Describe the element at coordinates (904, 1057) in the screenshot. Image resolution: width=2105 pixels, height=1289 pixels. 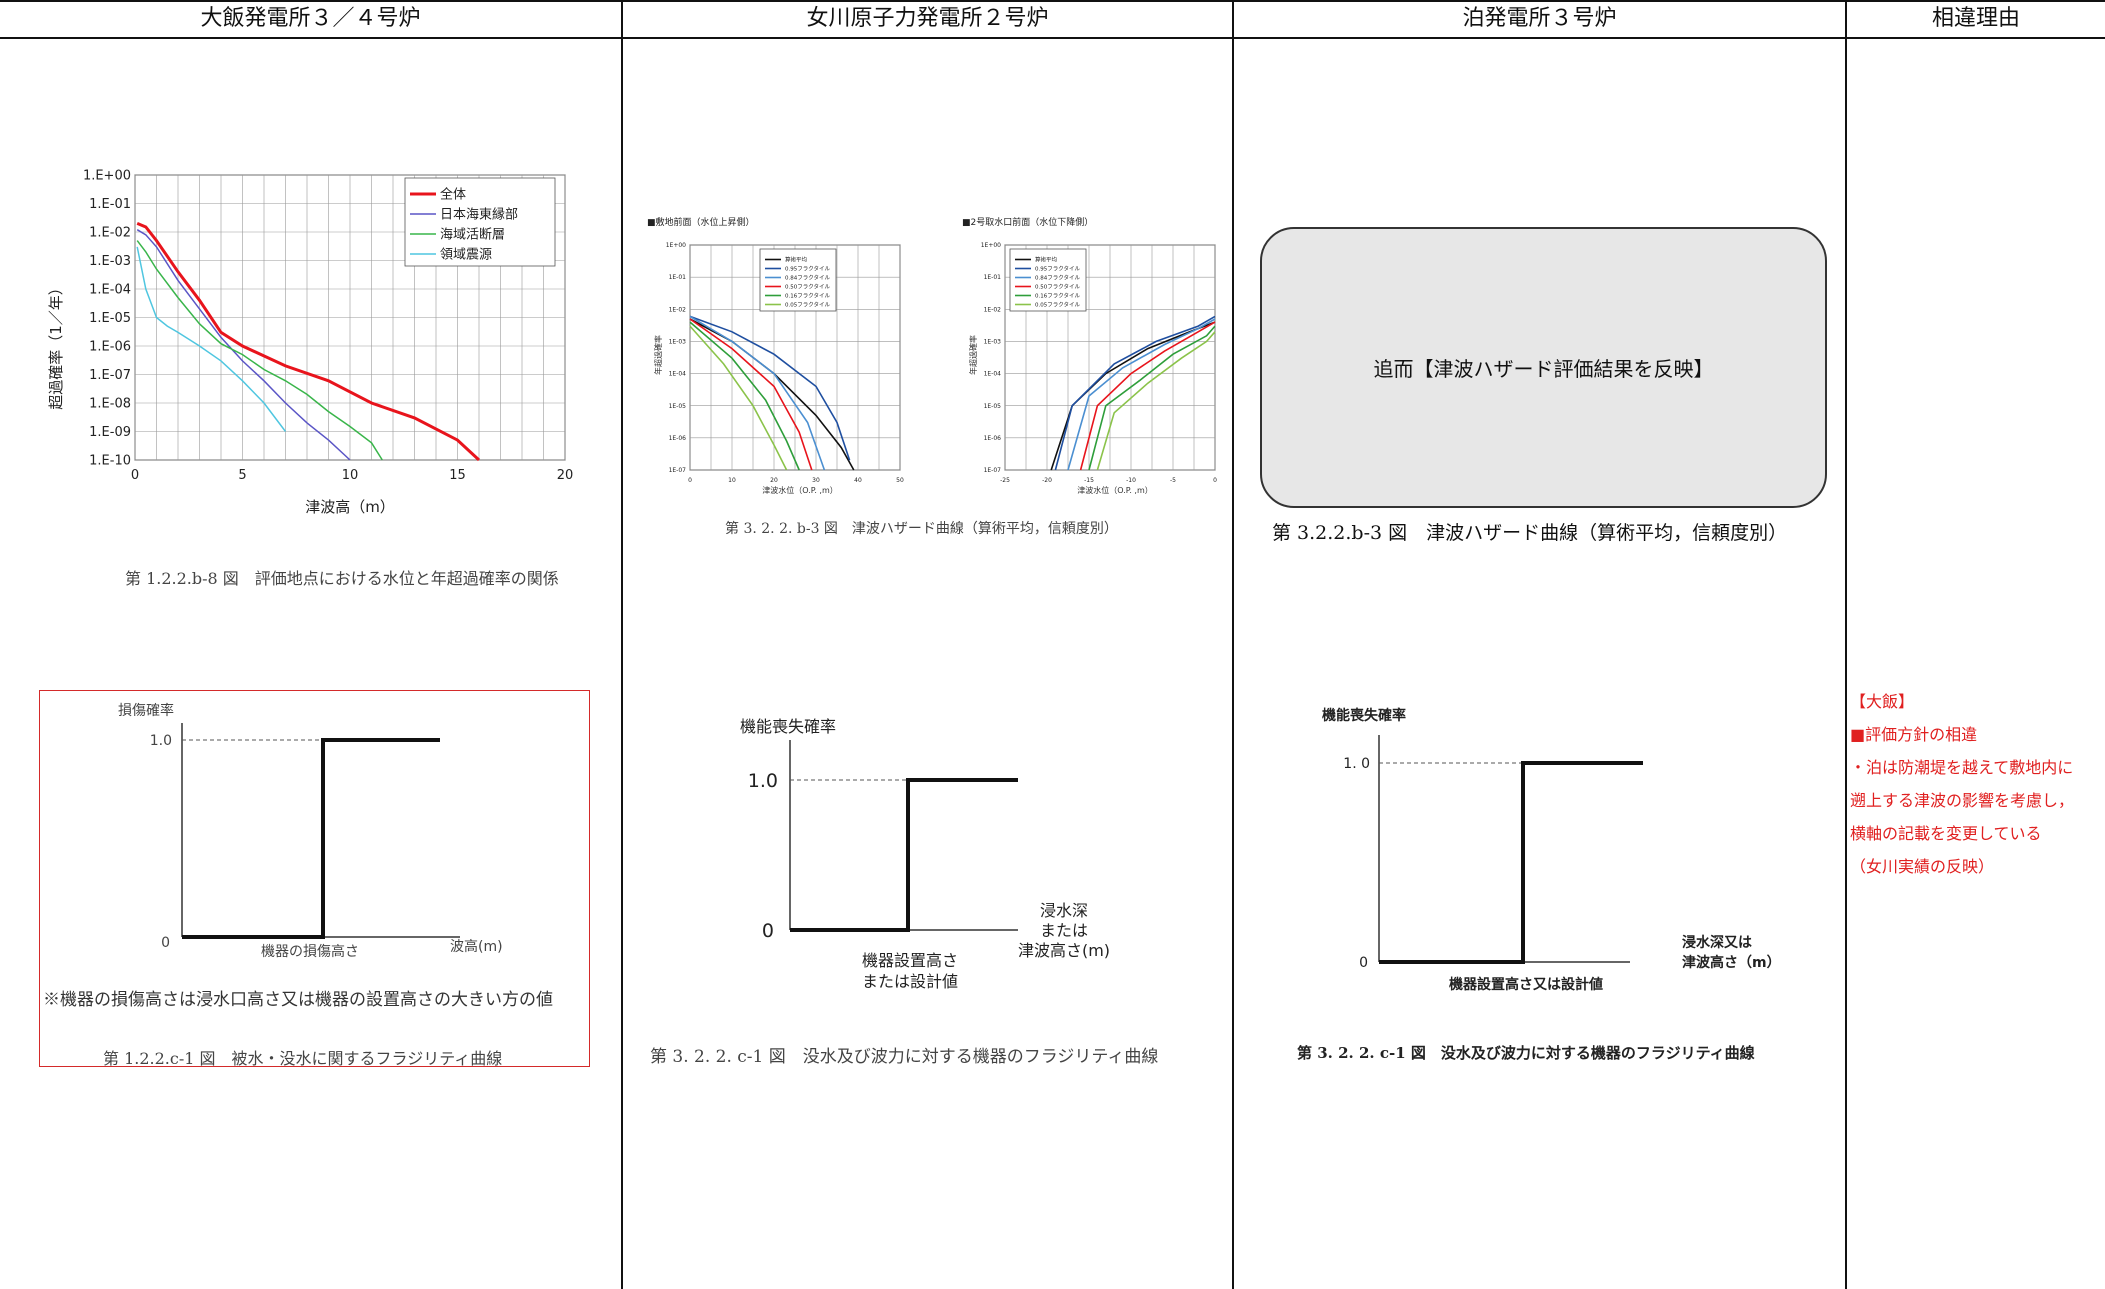
I see `onagawa-fragility-caption: 第 3. 2. 2. c-1 図 没水及び波力に対する機器のフラジリティ曲線` at that location.